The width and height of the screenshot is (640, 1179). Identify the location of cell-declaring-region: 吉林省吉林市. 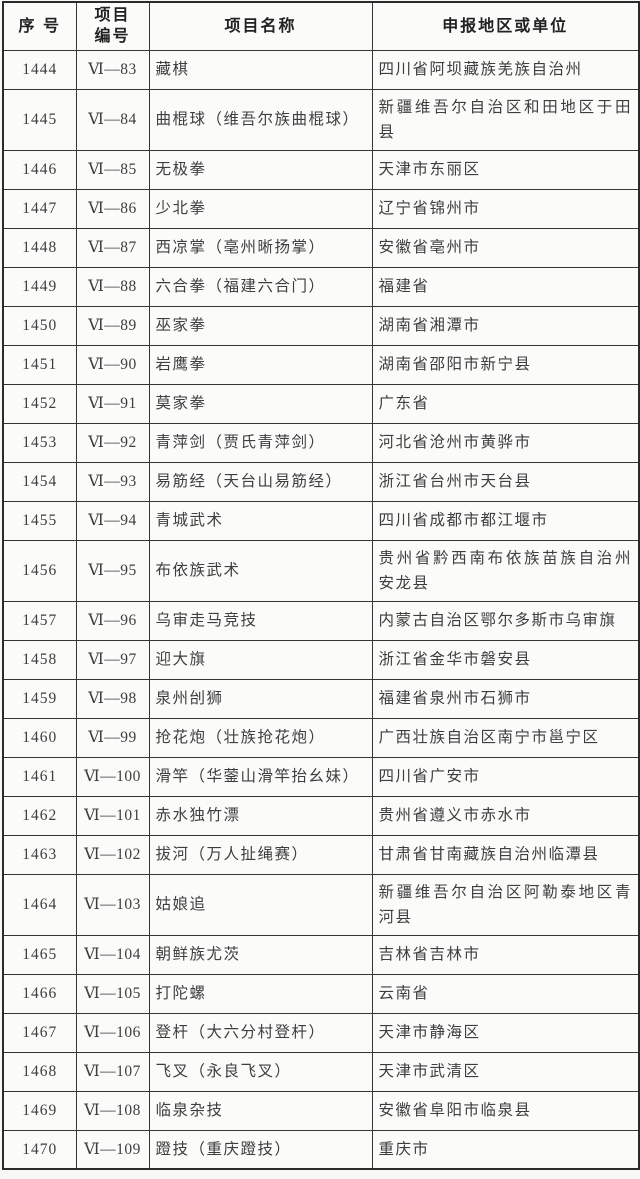
(505, 954).